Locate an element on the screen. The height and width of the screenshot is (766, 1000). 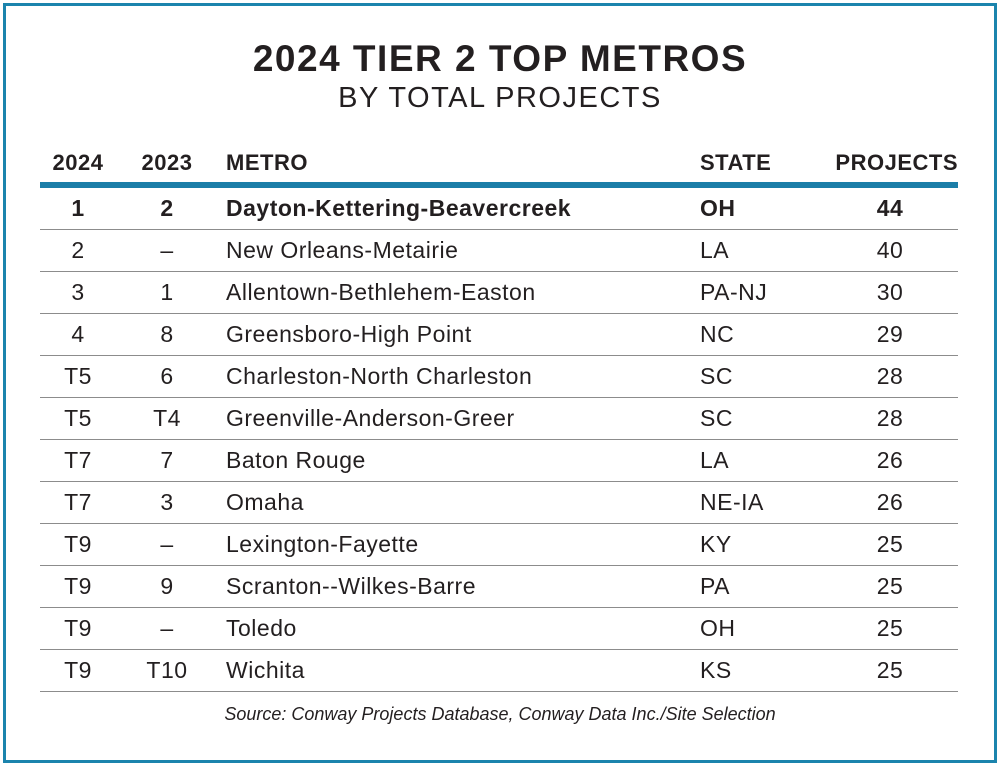
rank-2023-cell: 1 is located at coordinates (167, 292).